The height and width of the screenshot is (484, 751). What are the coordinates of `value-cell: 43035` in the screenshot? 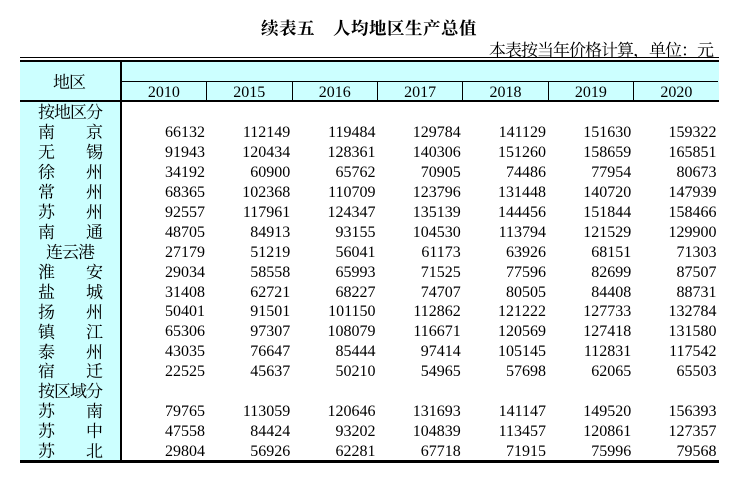 It's located at (184, 352).